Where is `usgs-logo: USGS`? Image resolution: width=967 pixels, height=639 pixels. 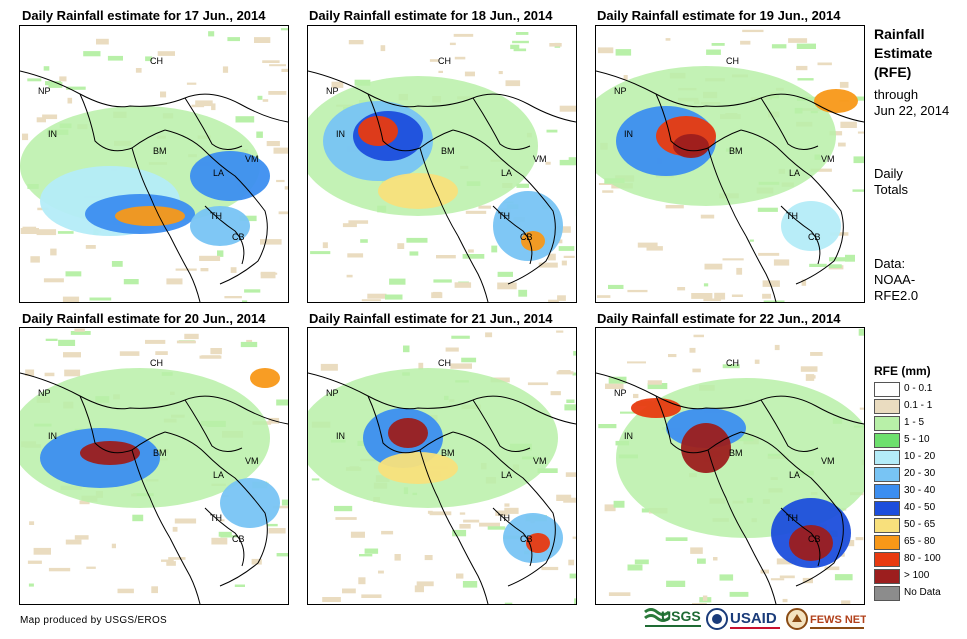 usgs-logo: USGS is located at coordinates (673, 620).